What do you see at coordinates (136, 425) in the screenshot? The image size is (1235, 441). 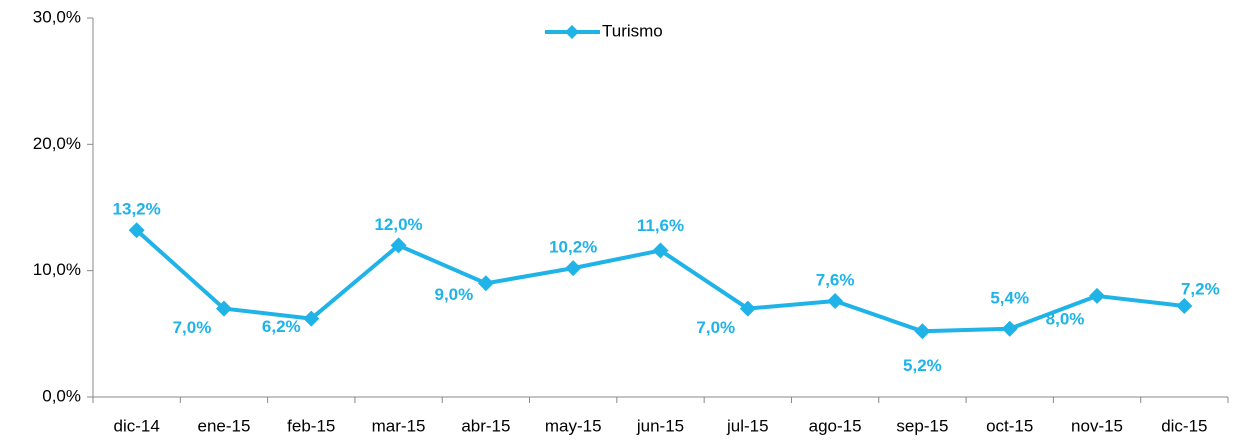 I see `x-tick-label: dic-14` at bounding box center [136, 425].